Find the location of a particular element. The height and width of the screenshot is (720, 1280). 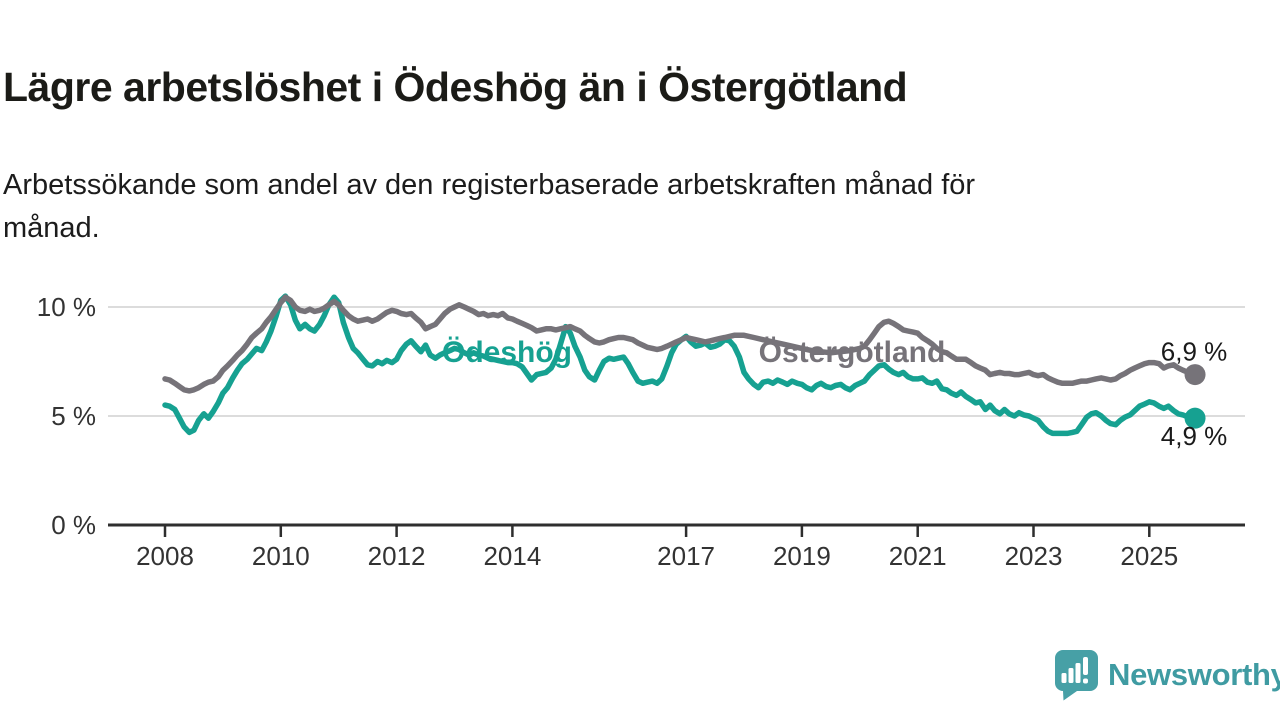

newsworthy-logo: Newsworthy is located at coordinates (1167, 675).